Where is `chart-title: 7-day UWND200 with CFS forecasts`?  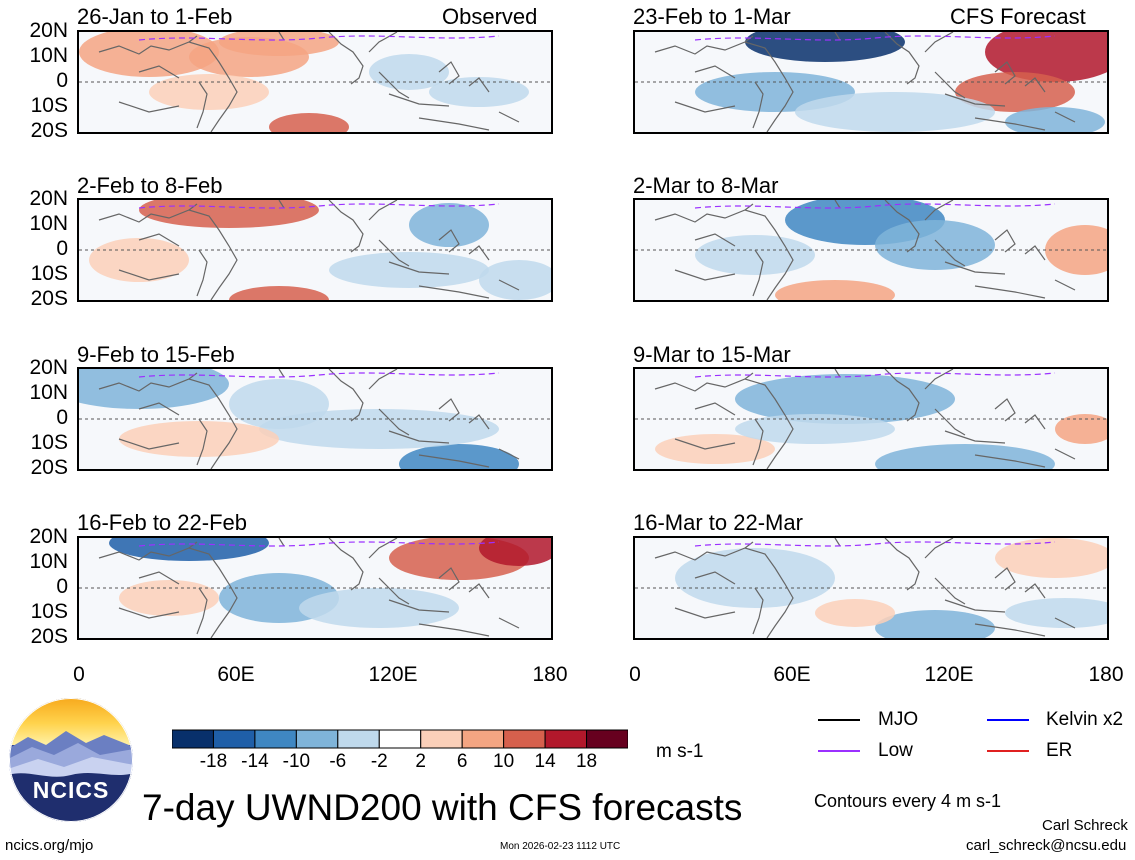 chart-title: 7-day UWND200 with CFS forecasts is located at coordinates (442, 807).